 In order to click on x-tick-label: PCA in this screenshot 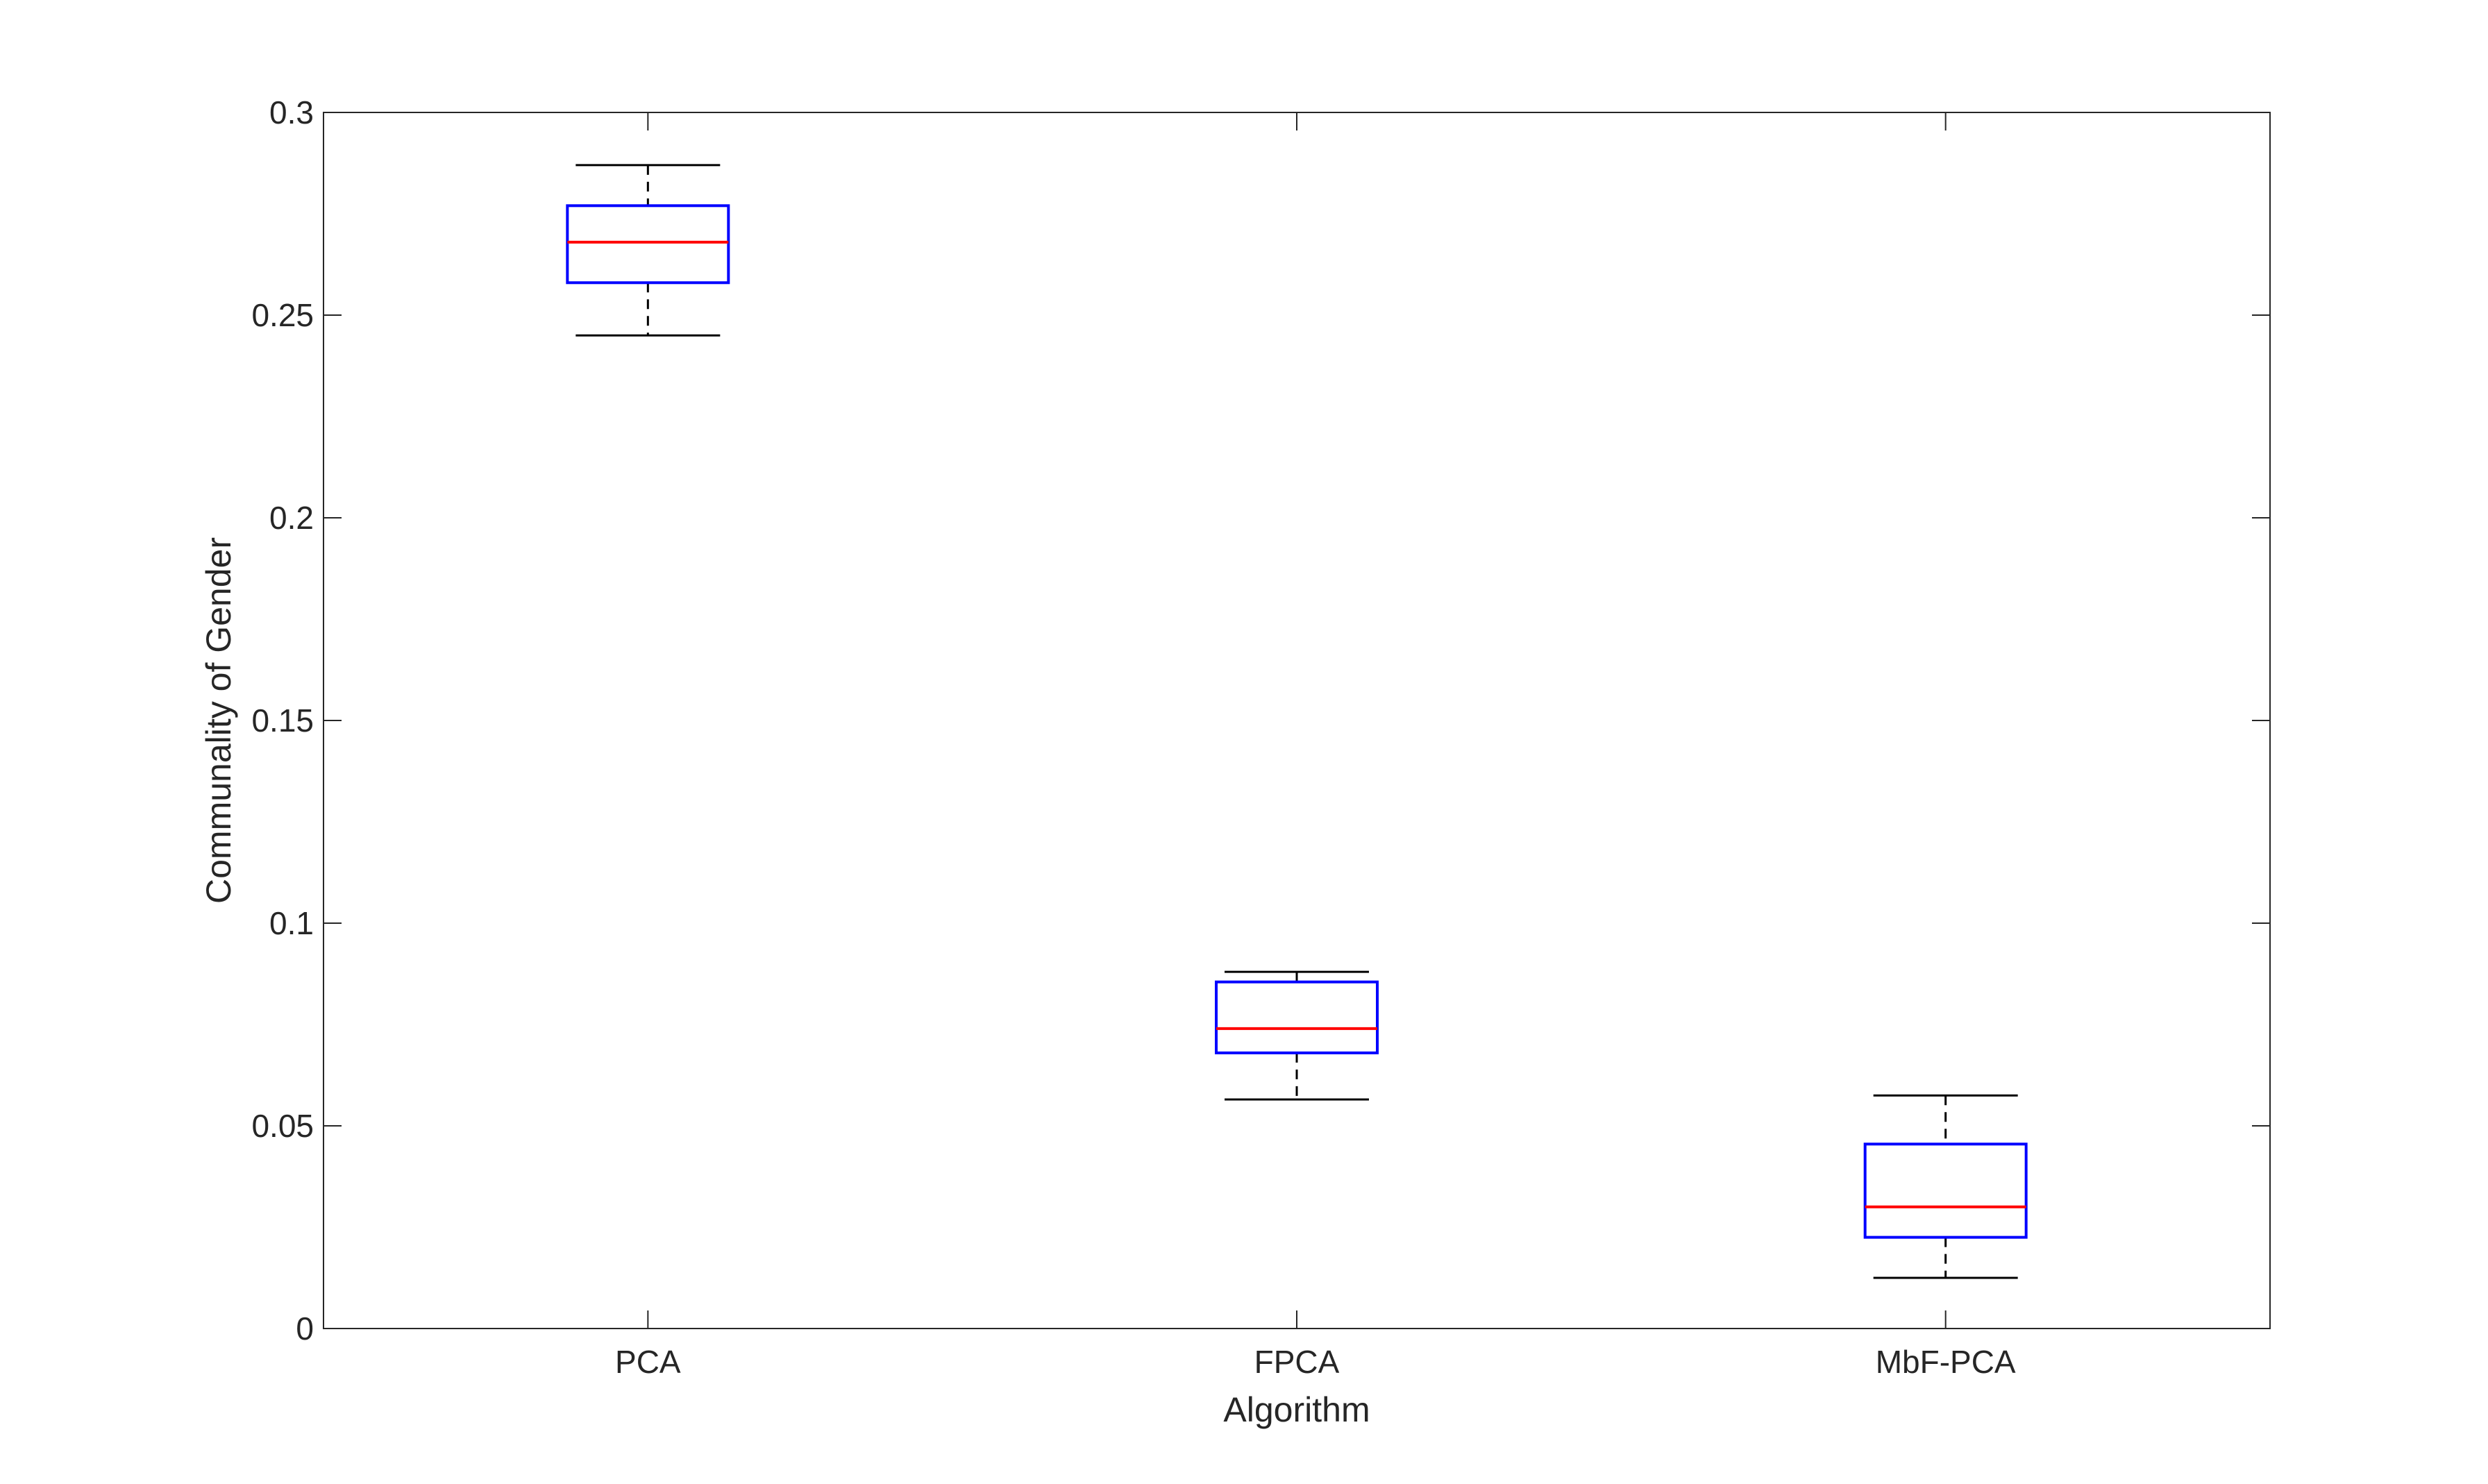, I will do `click(648, 1362)`.